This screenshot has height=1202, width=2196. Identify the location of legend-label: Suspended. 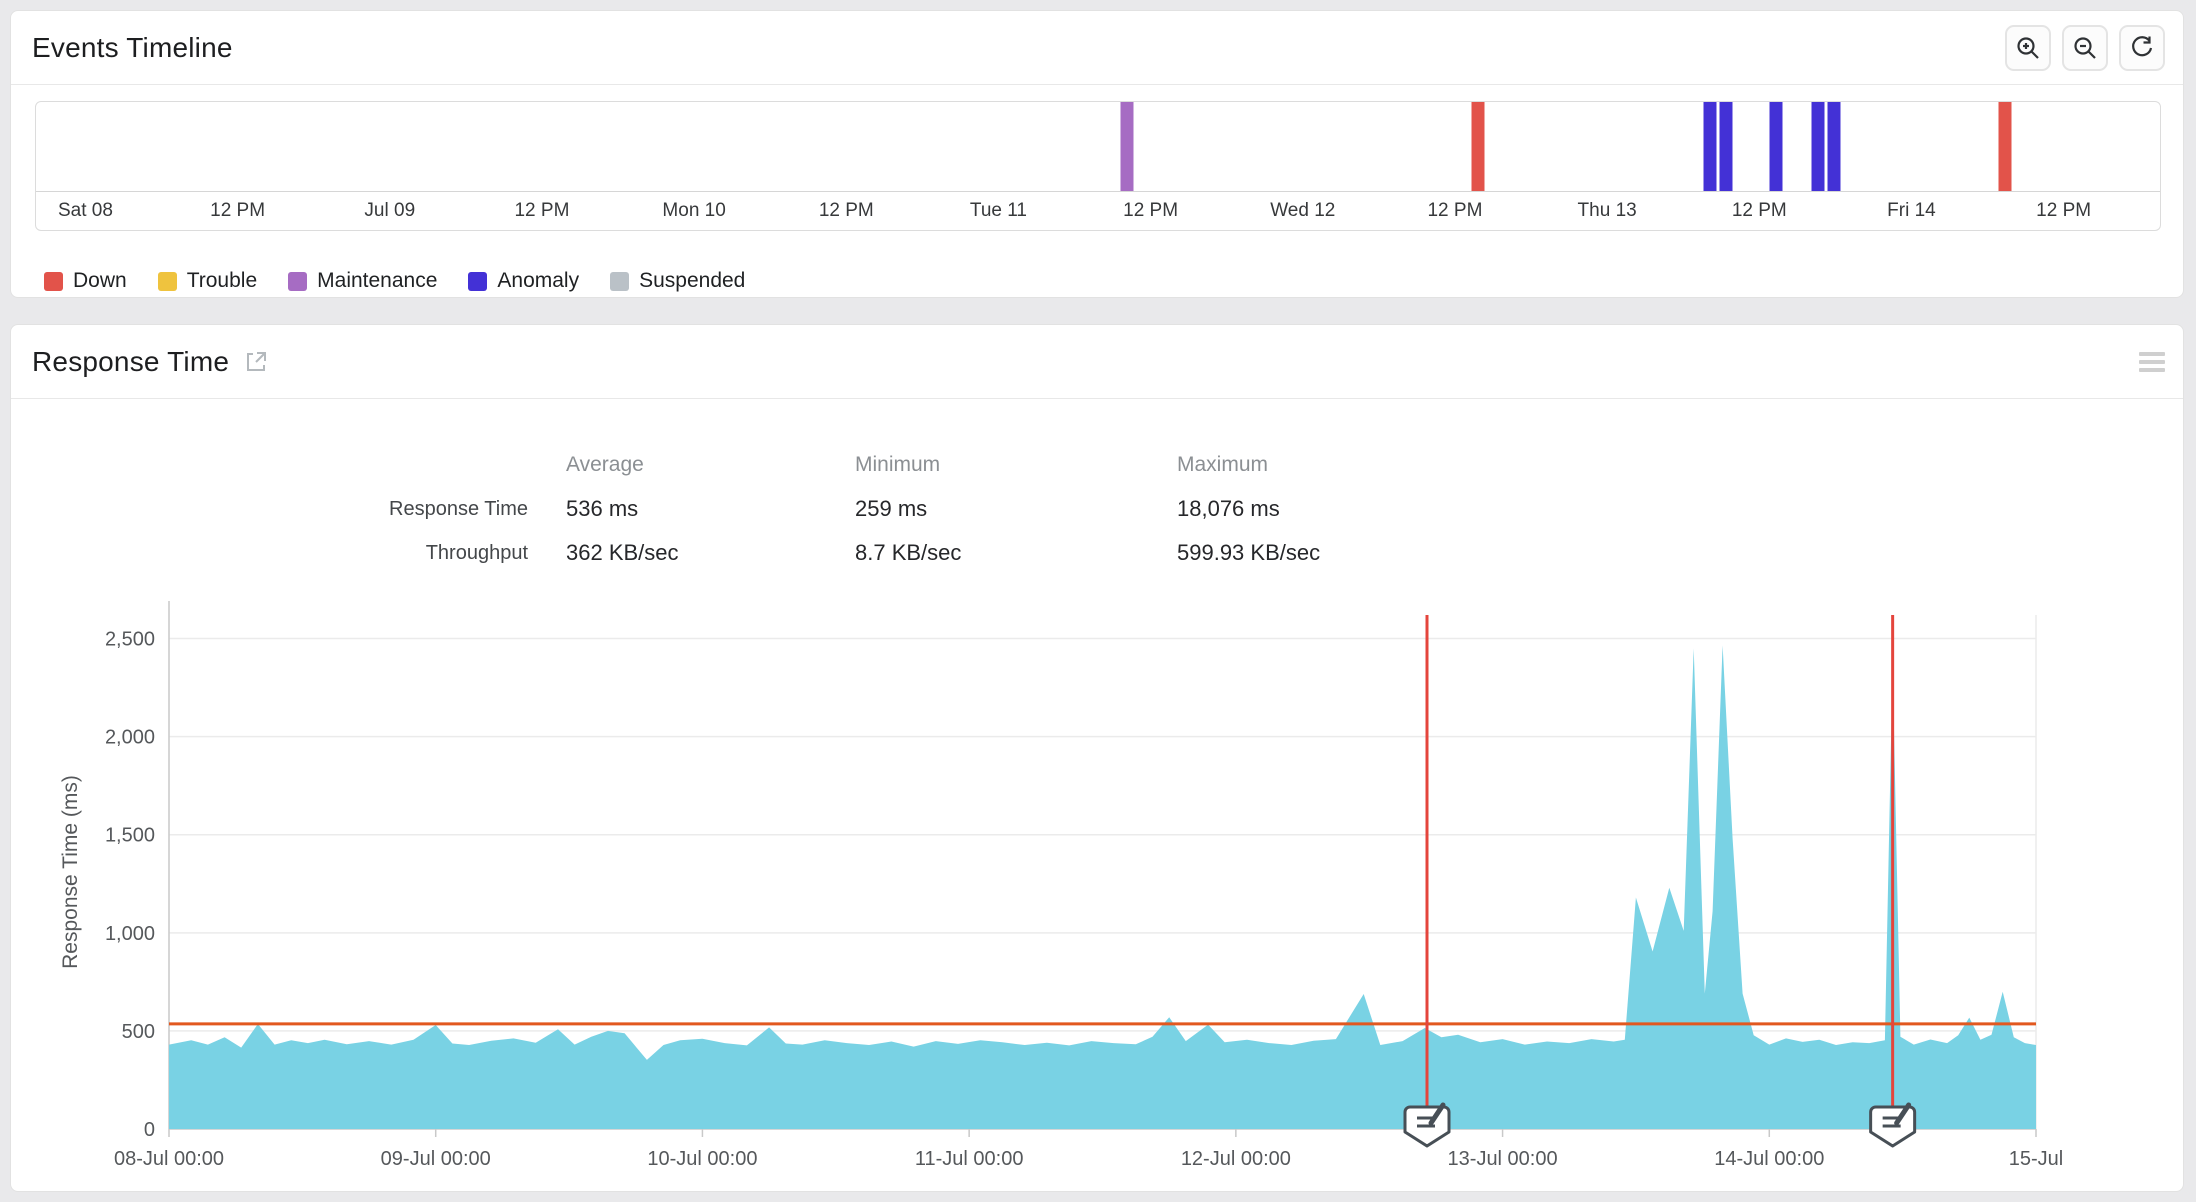
(692, 280).